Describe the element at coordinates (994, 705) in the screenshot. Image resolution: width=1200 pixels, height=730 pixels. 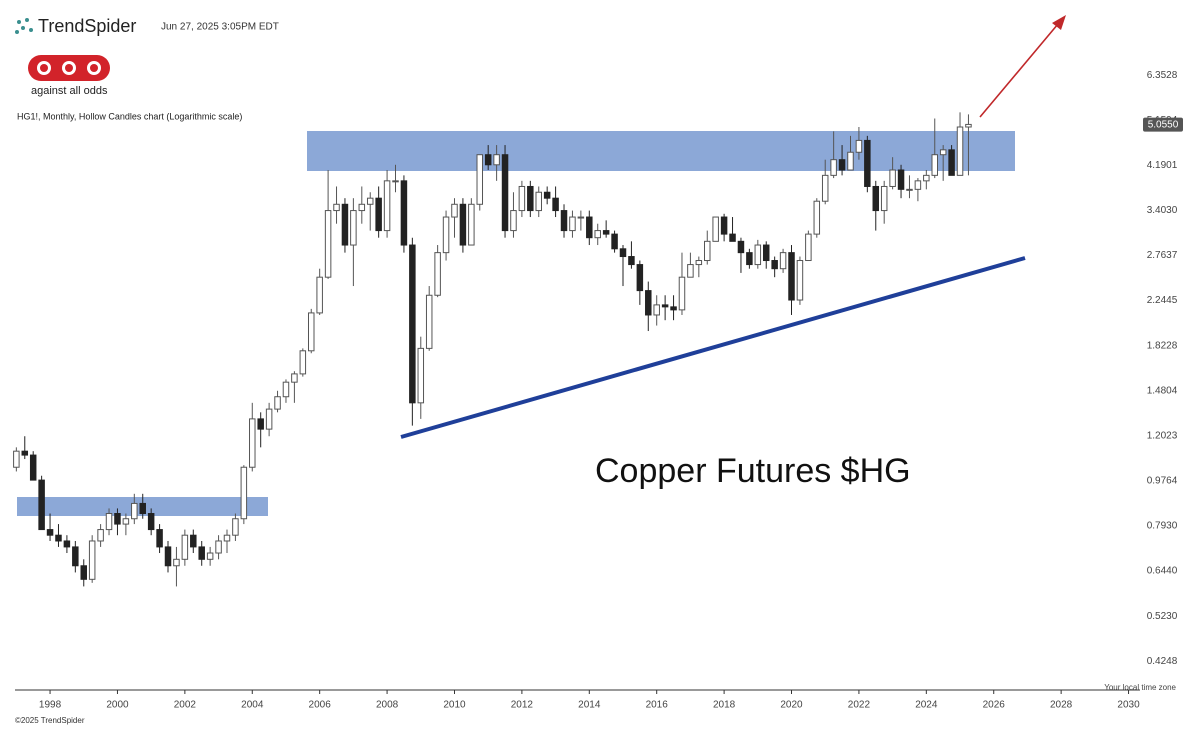
I see `x-tick-label: 2026` at that location.